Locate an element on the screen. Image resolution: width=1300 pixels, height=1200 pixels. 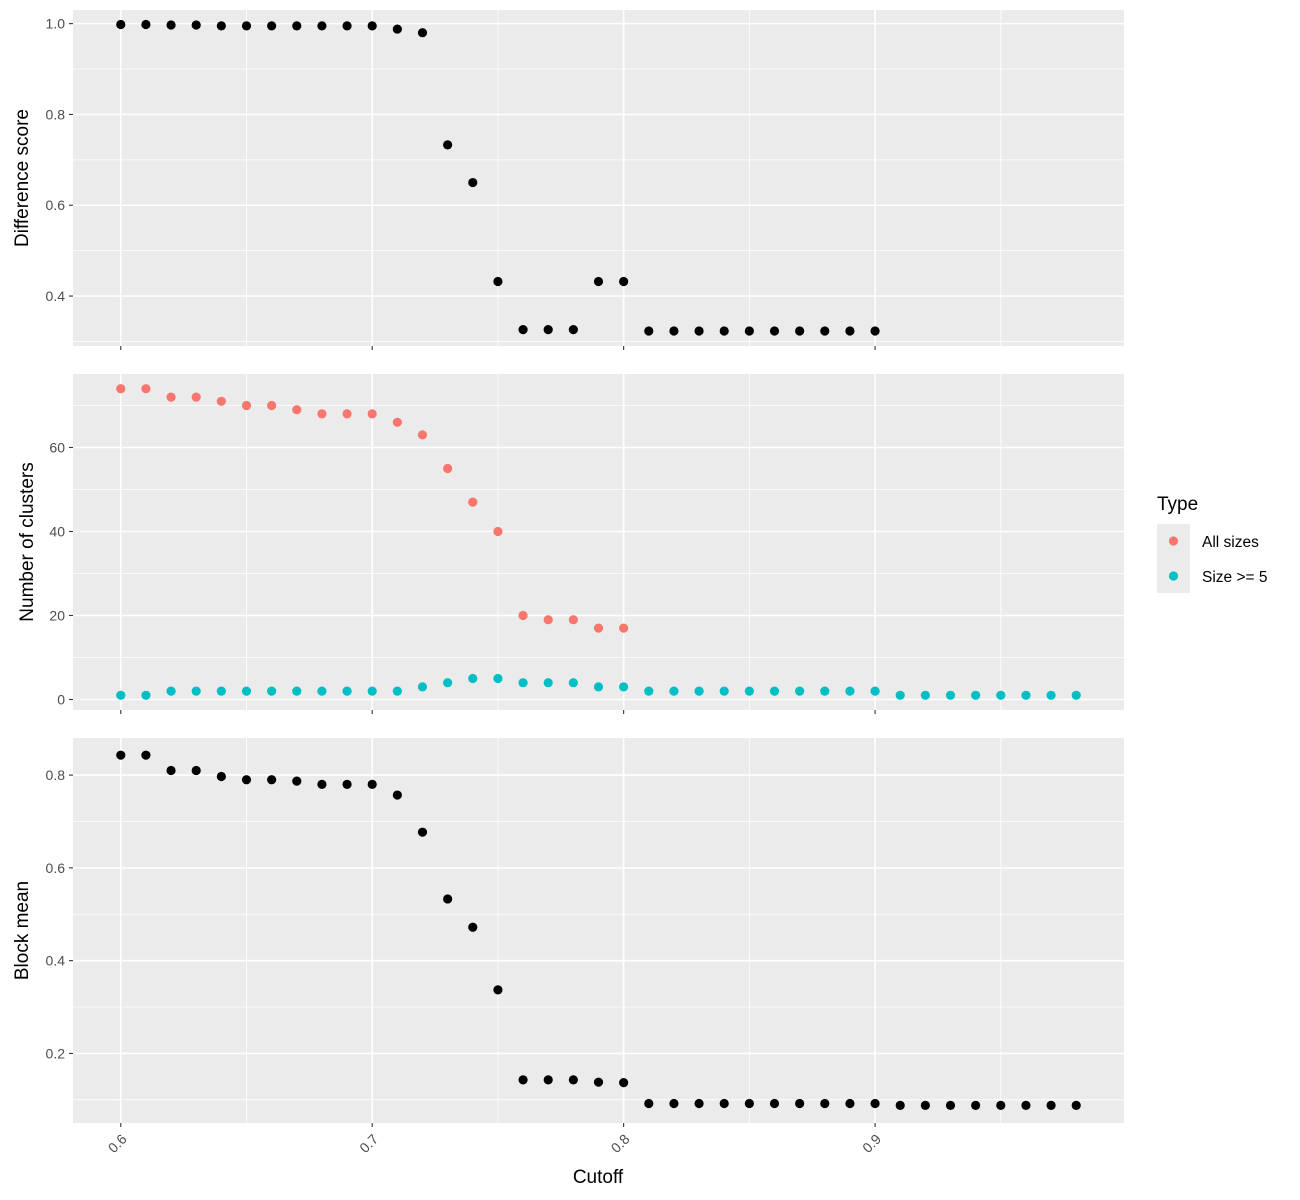
y-tick-label: 40 is located at coordinates (57, 532).